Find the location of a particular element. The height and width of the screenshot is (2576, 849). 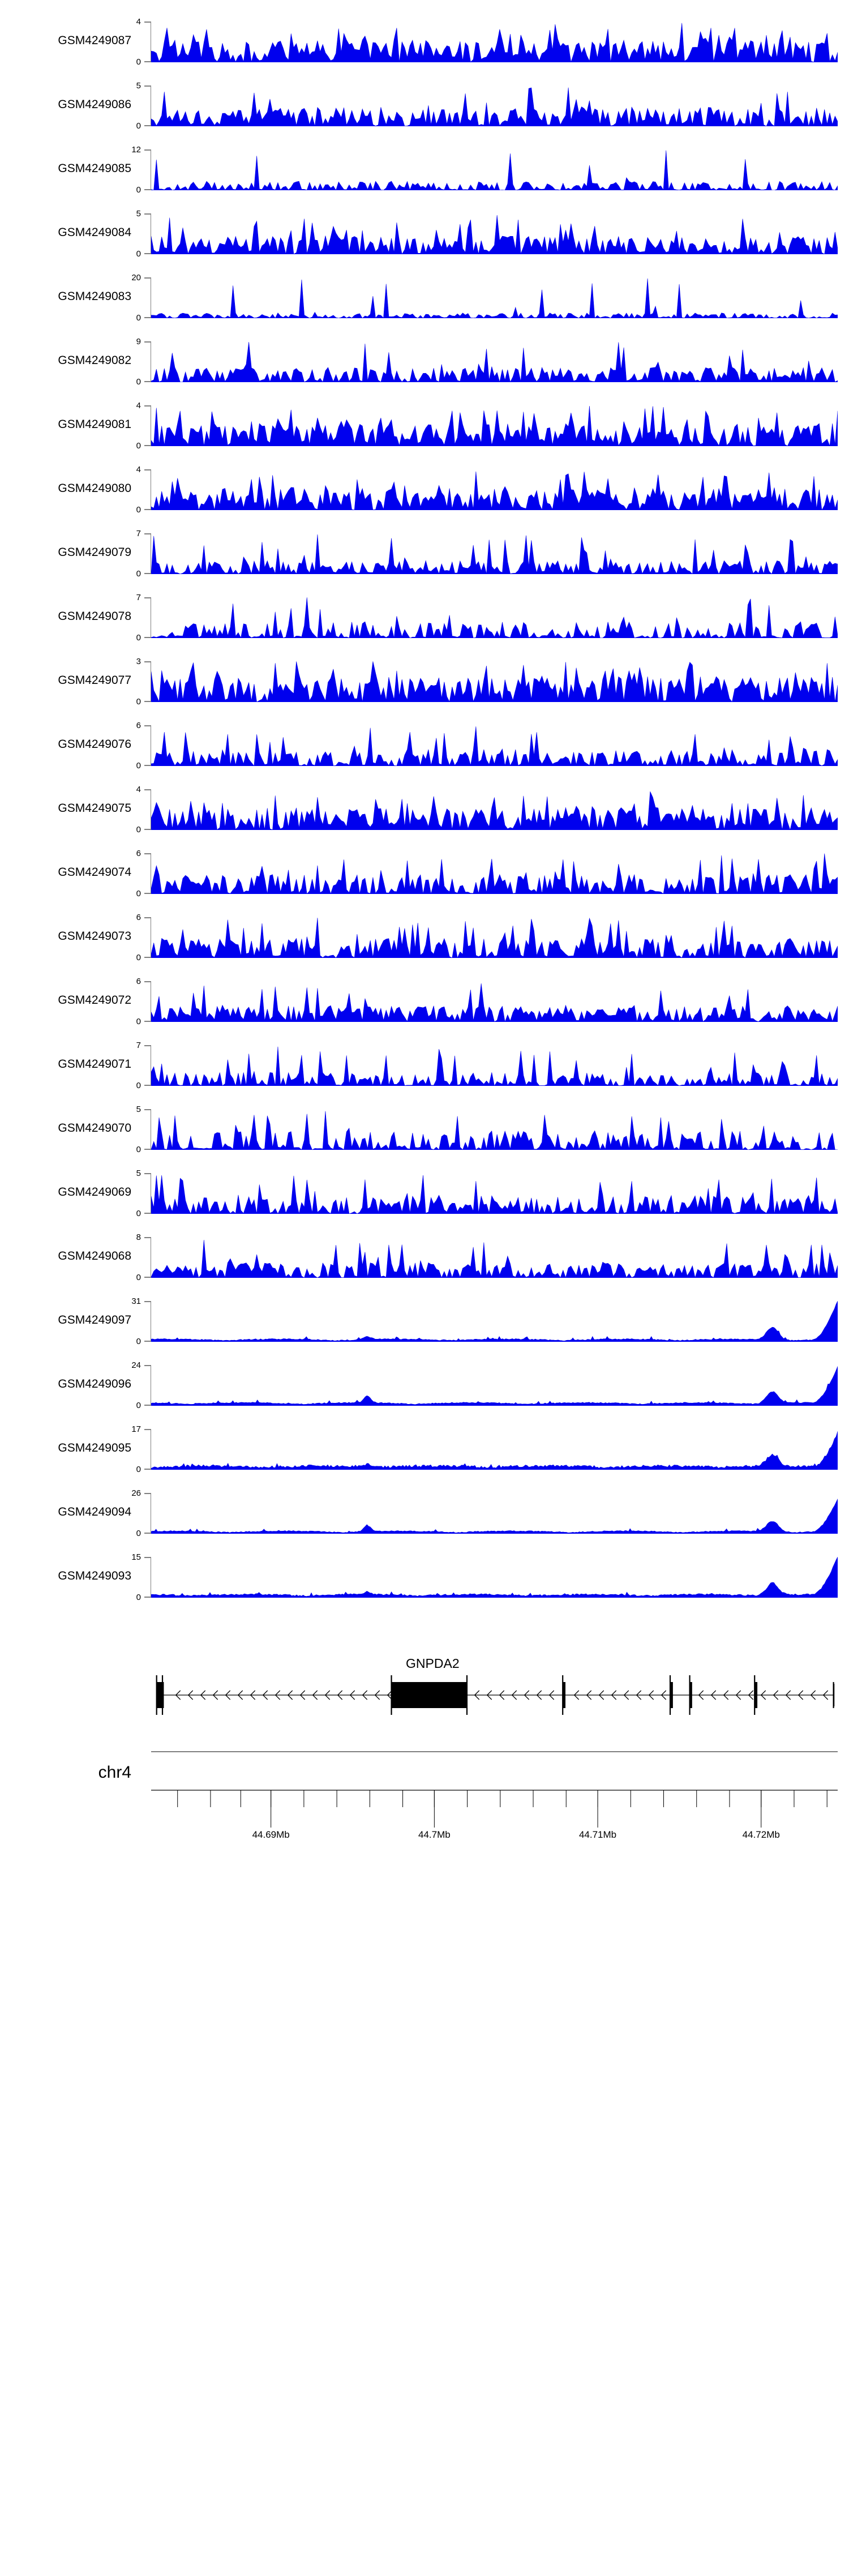

coverage-track: GSM4249070 5 0 is located at coordinates (424, 1129).